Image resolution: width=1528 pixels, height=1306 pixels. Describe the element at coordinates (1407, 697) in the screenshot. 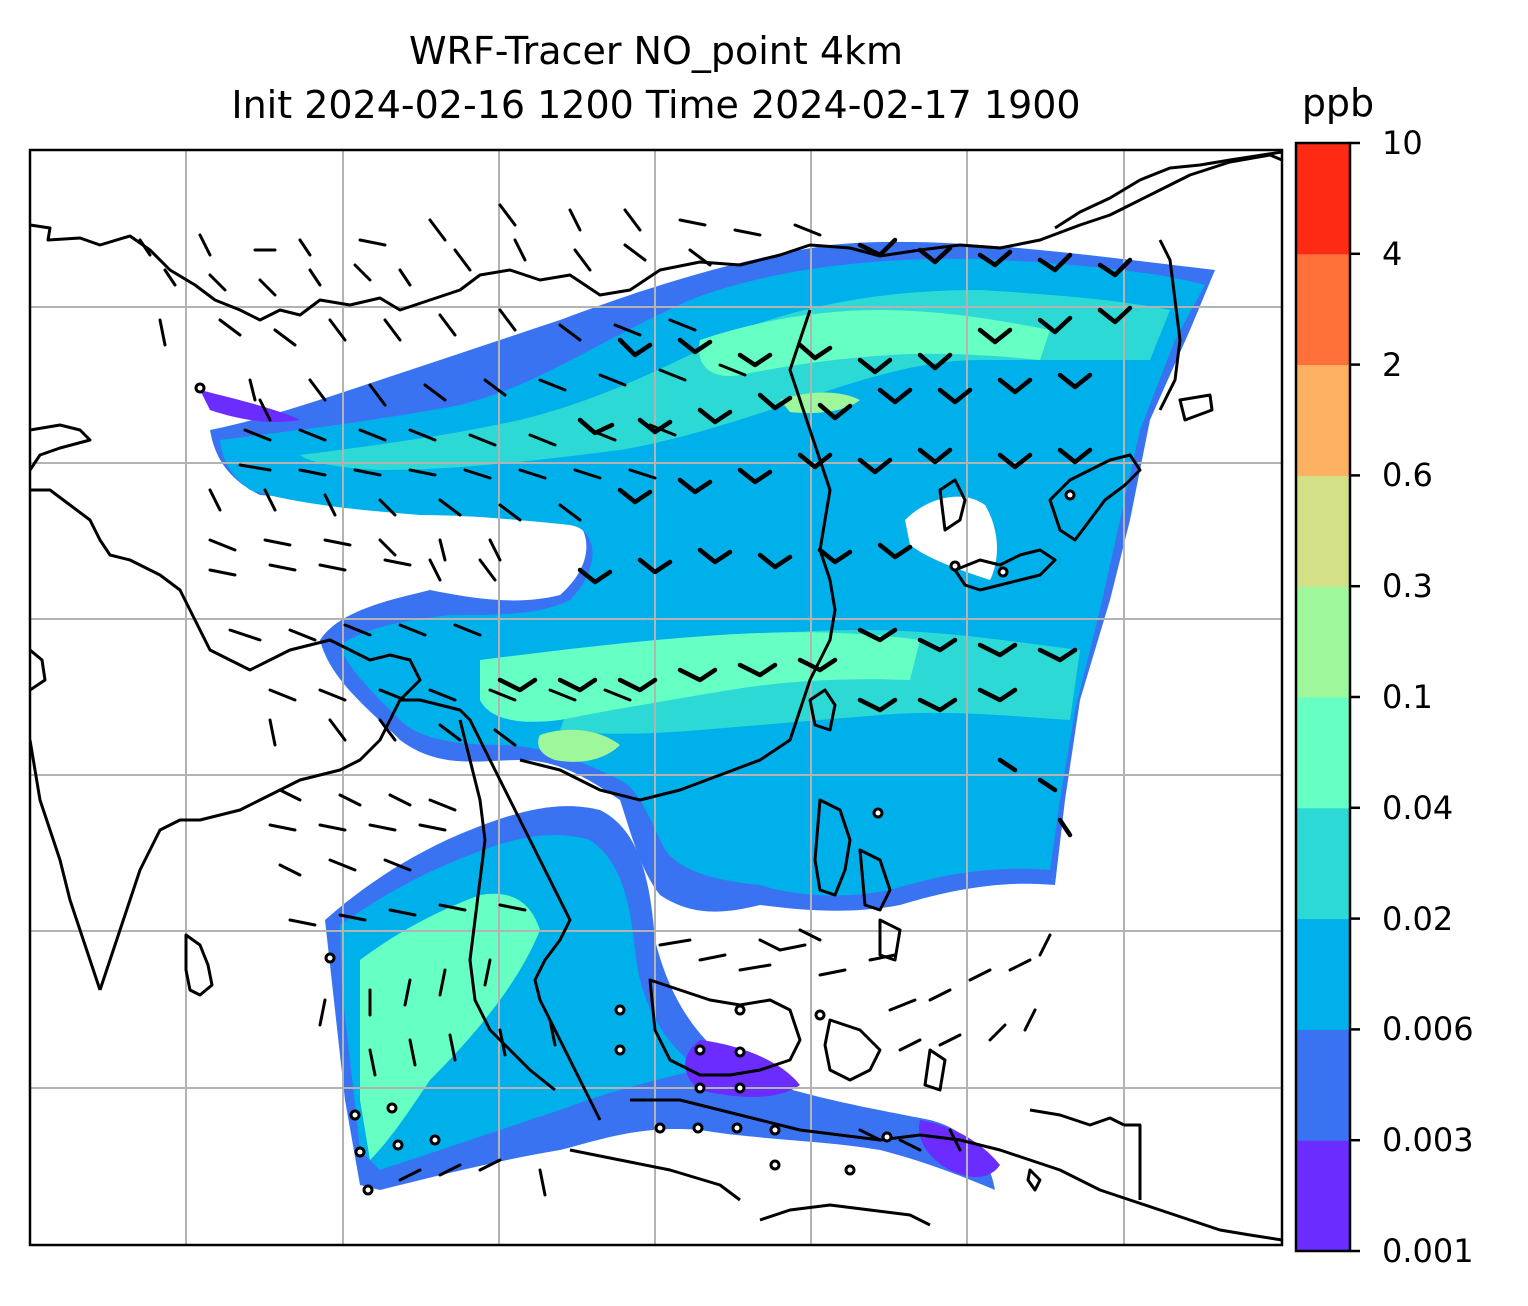

I see `colorbar-tick-label: 0.1` at that location.